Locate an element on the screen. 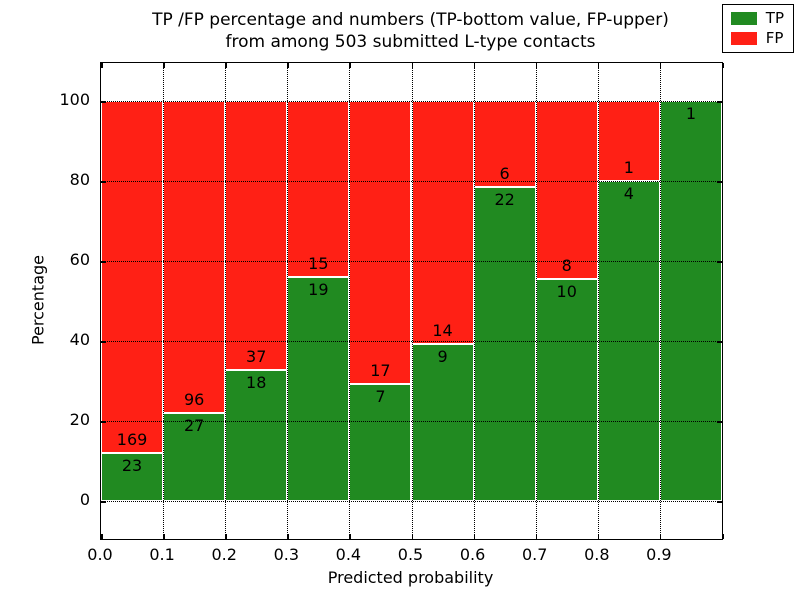 This screenshot has width=800, height=600. fp-count-label: 6 is located at coordinates (504, 173).